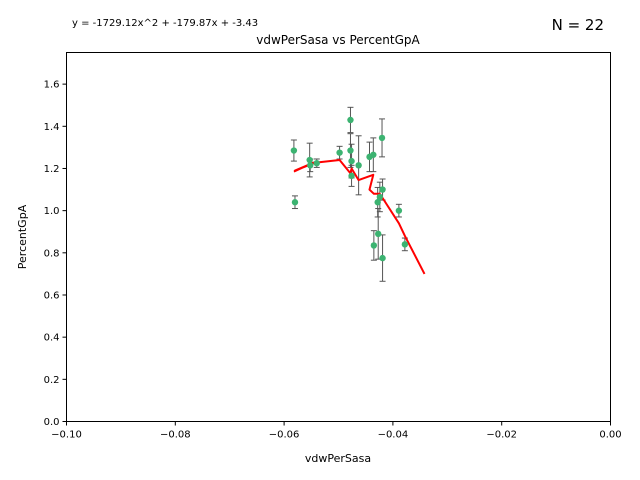 This screenshot has height=480, width=640. Describe the element at coordinates (52, 169) in the screenshot. I see `y-tick-label: 1.2` at that location.